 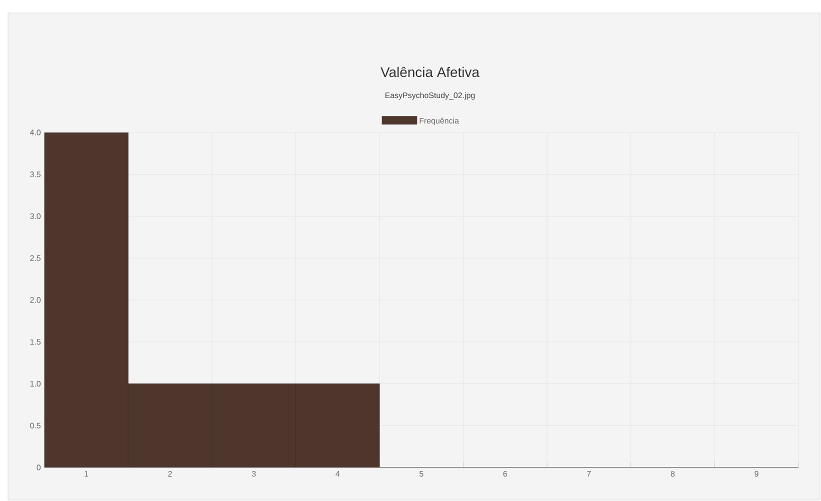 What do you see at coordinates (430, 72) in the screenshot?
I see `chart-title: Valência Afetiva` at bounding box center [430, 72].